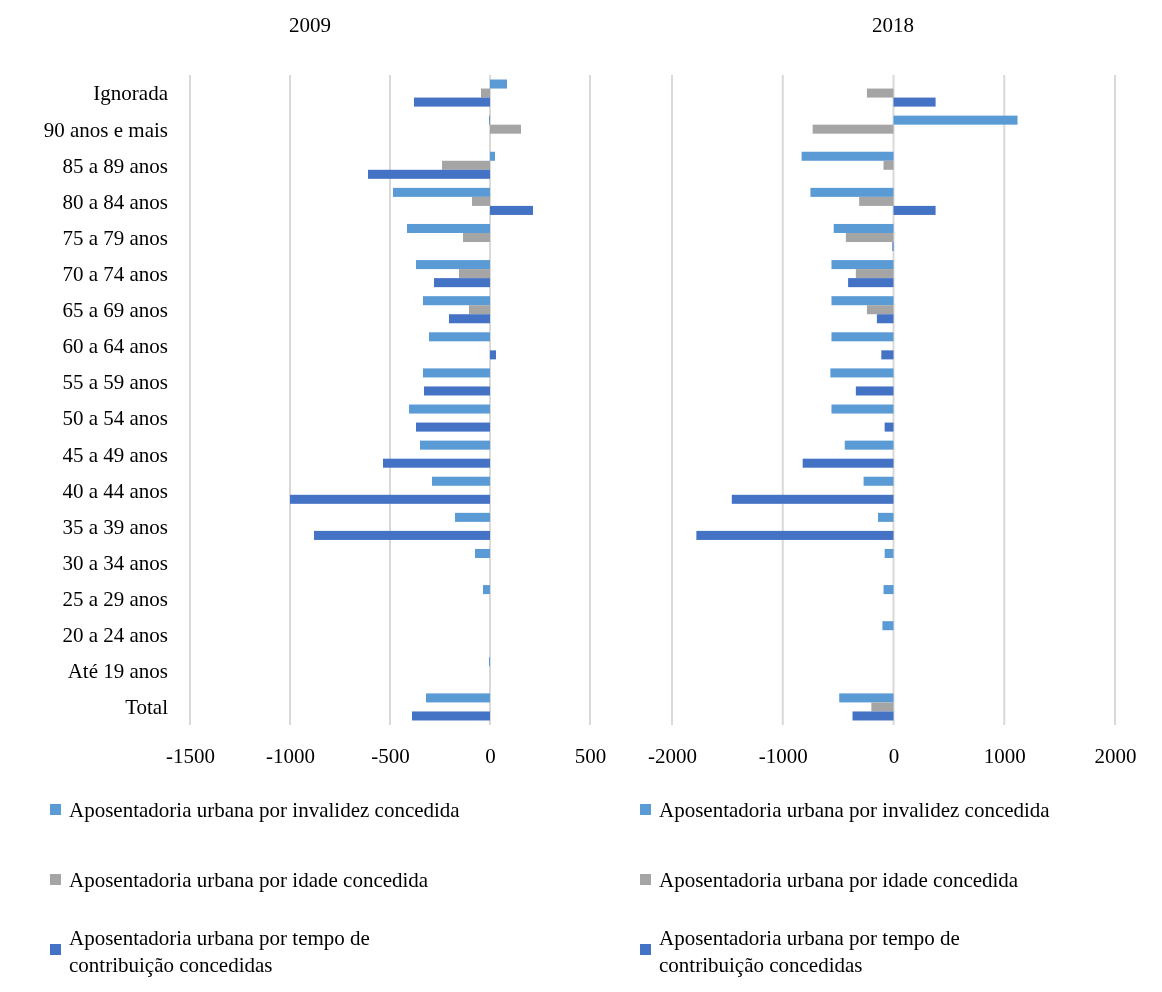  What do you see at coordinates (131, 93) in the screenshot?
I see `y-tick-label: Ignorada` at bounding box center [131, 93].